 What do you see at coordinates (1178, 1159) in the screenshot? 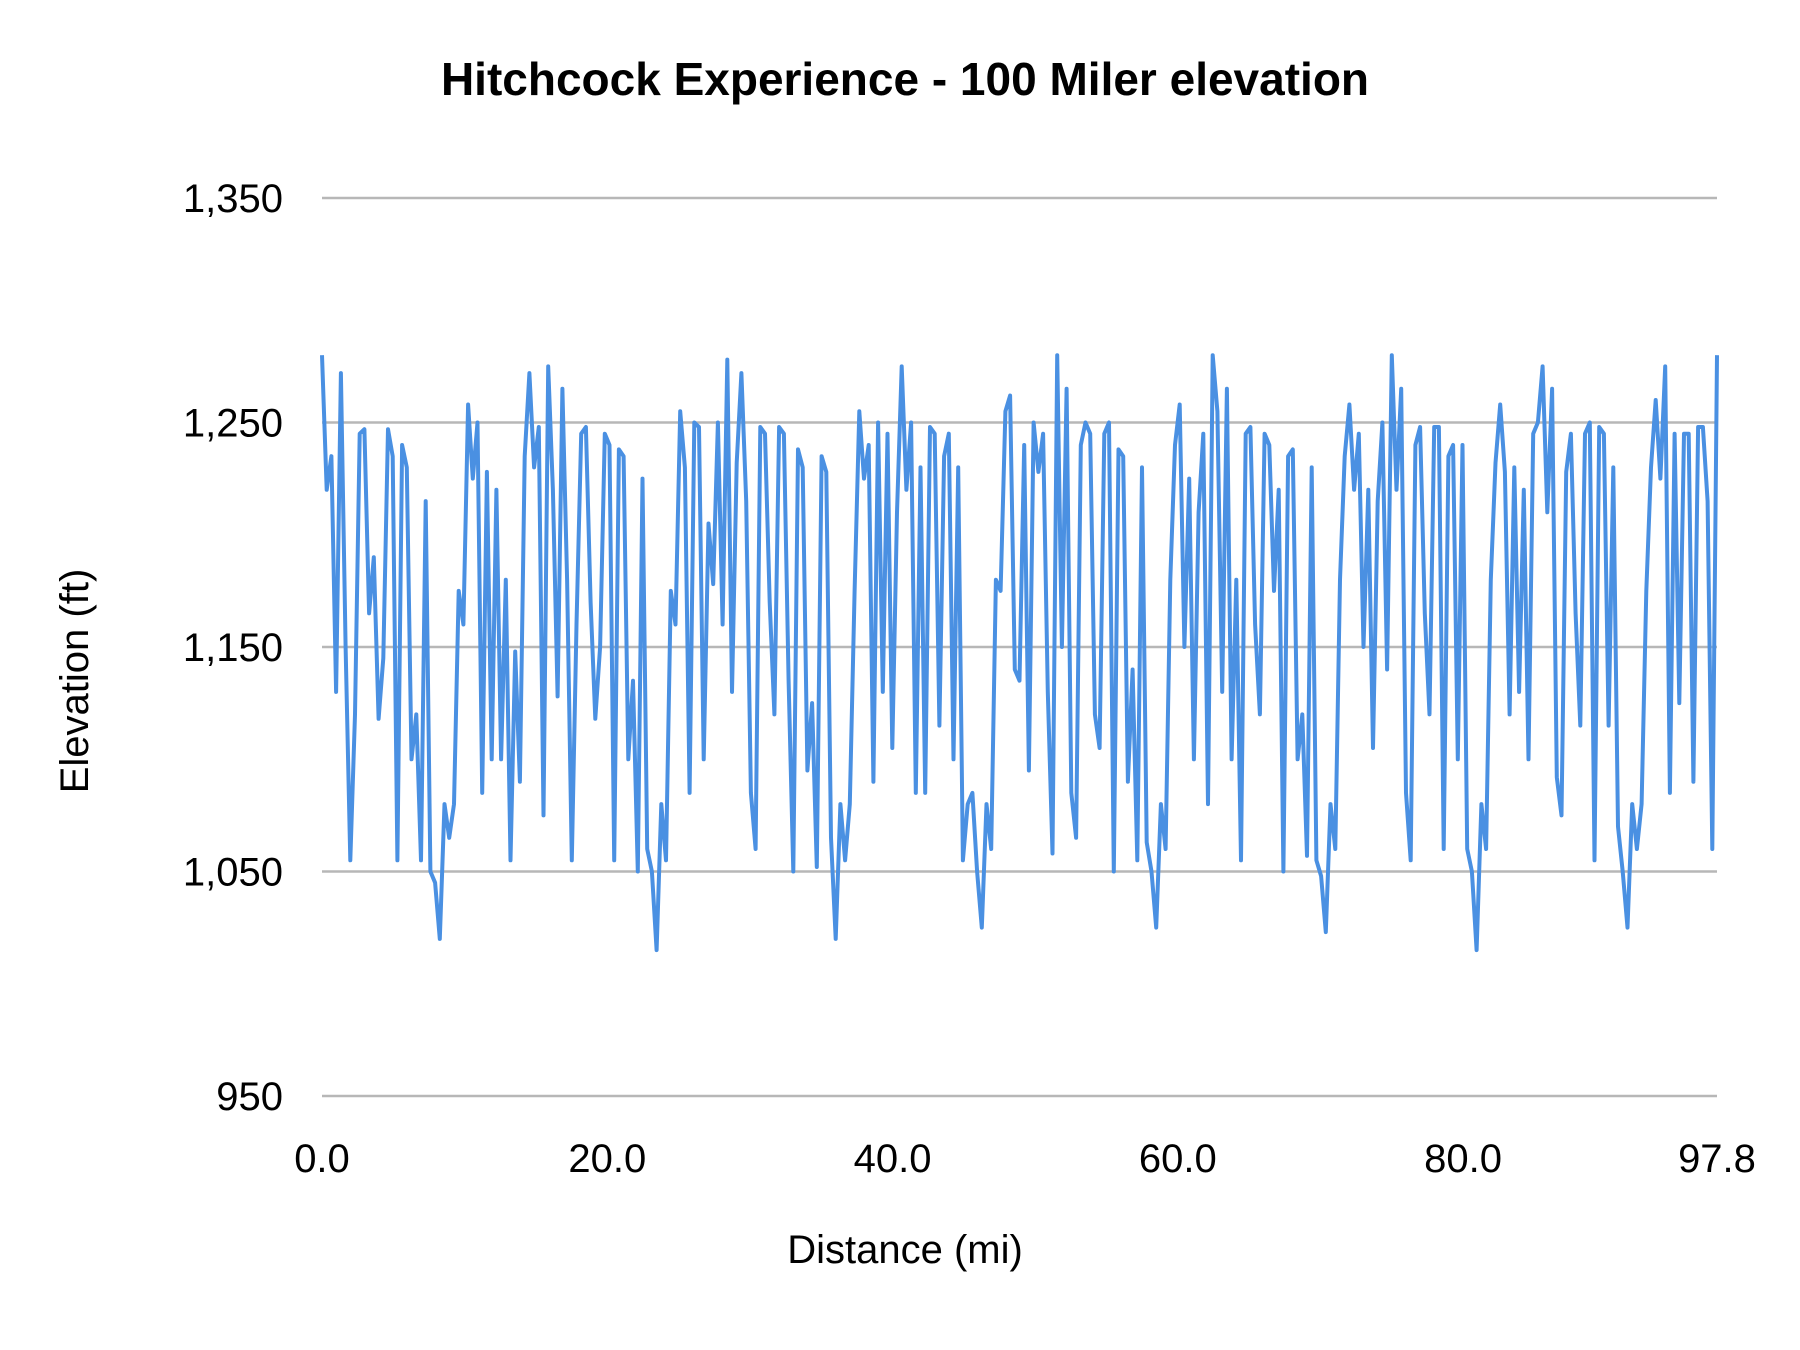
I see `x-tick-label: 60.0` at bounding box center [1178, 1159].